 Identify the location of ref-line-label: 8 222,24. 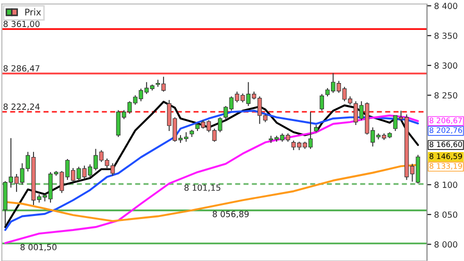
(22, 107).